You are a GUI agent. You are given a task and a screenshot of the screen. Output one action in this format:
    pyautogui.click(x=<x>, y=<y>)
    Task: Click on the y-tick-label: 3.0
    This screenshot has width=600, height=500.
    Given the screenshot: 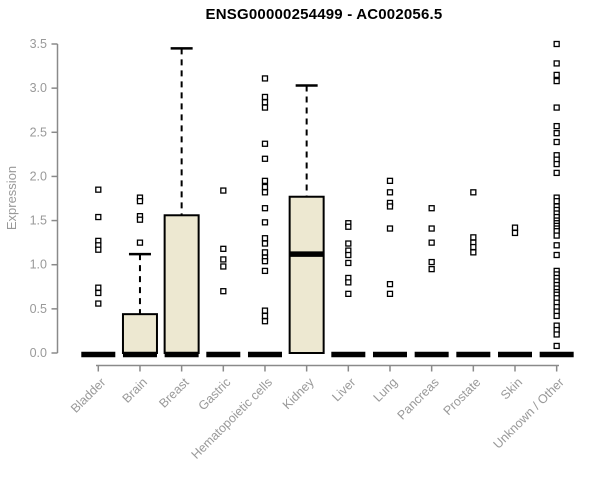 What is the action you would take?
    pyautogui.click(x=38, y=88)
    